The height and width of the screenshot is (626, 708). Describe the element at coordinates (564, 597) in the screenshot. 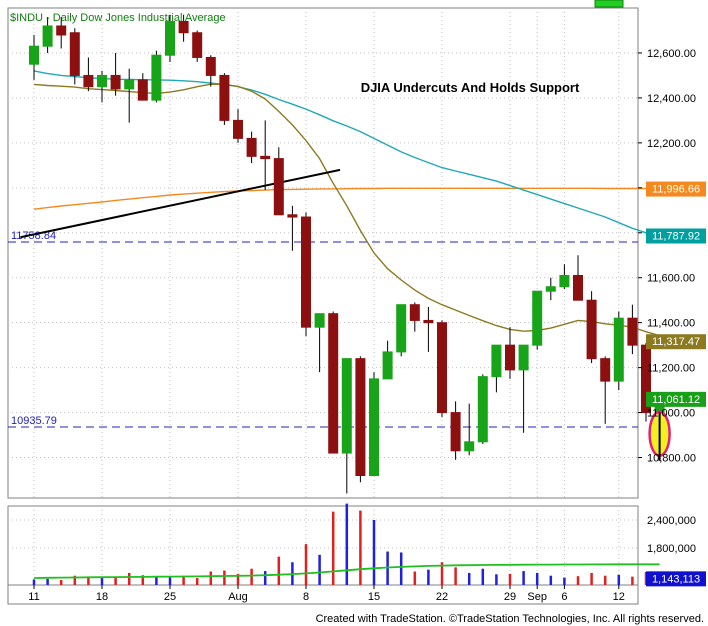

I see `x-tick-label: 6` at that location.